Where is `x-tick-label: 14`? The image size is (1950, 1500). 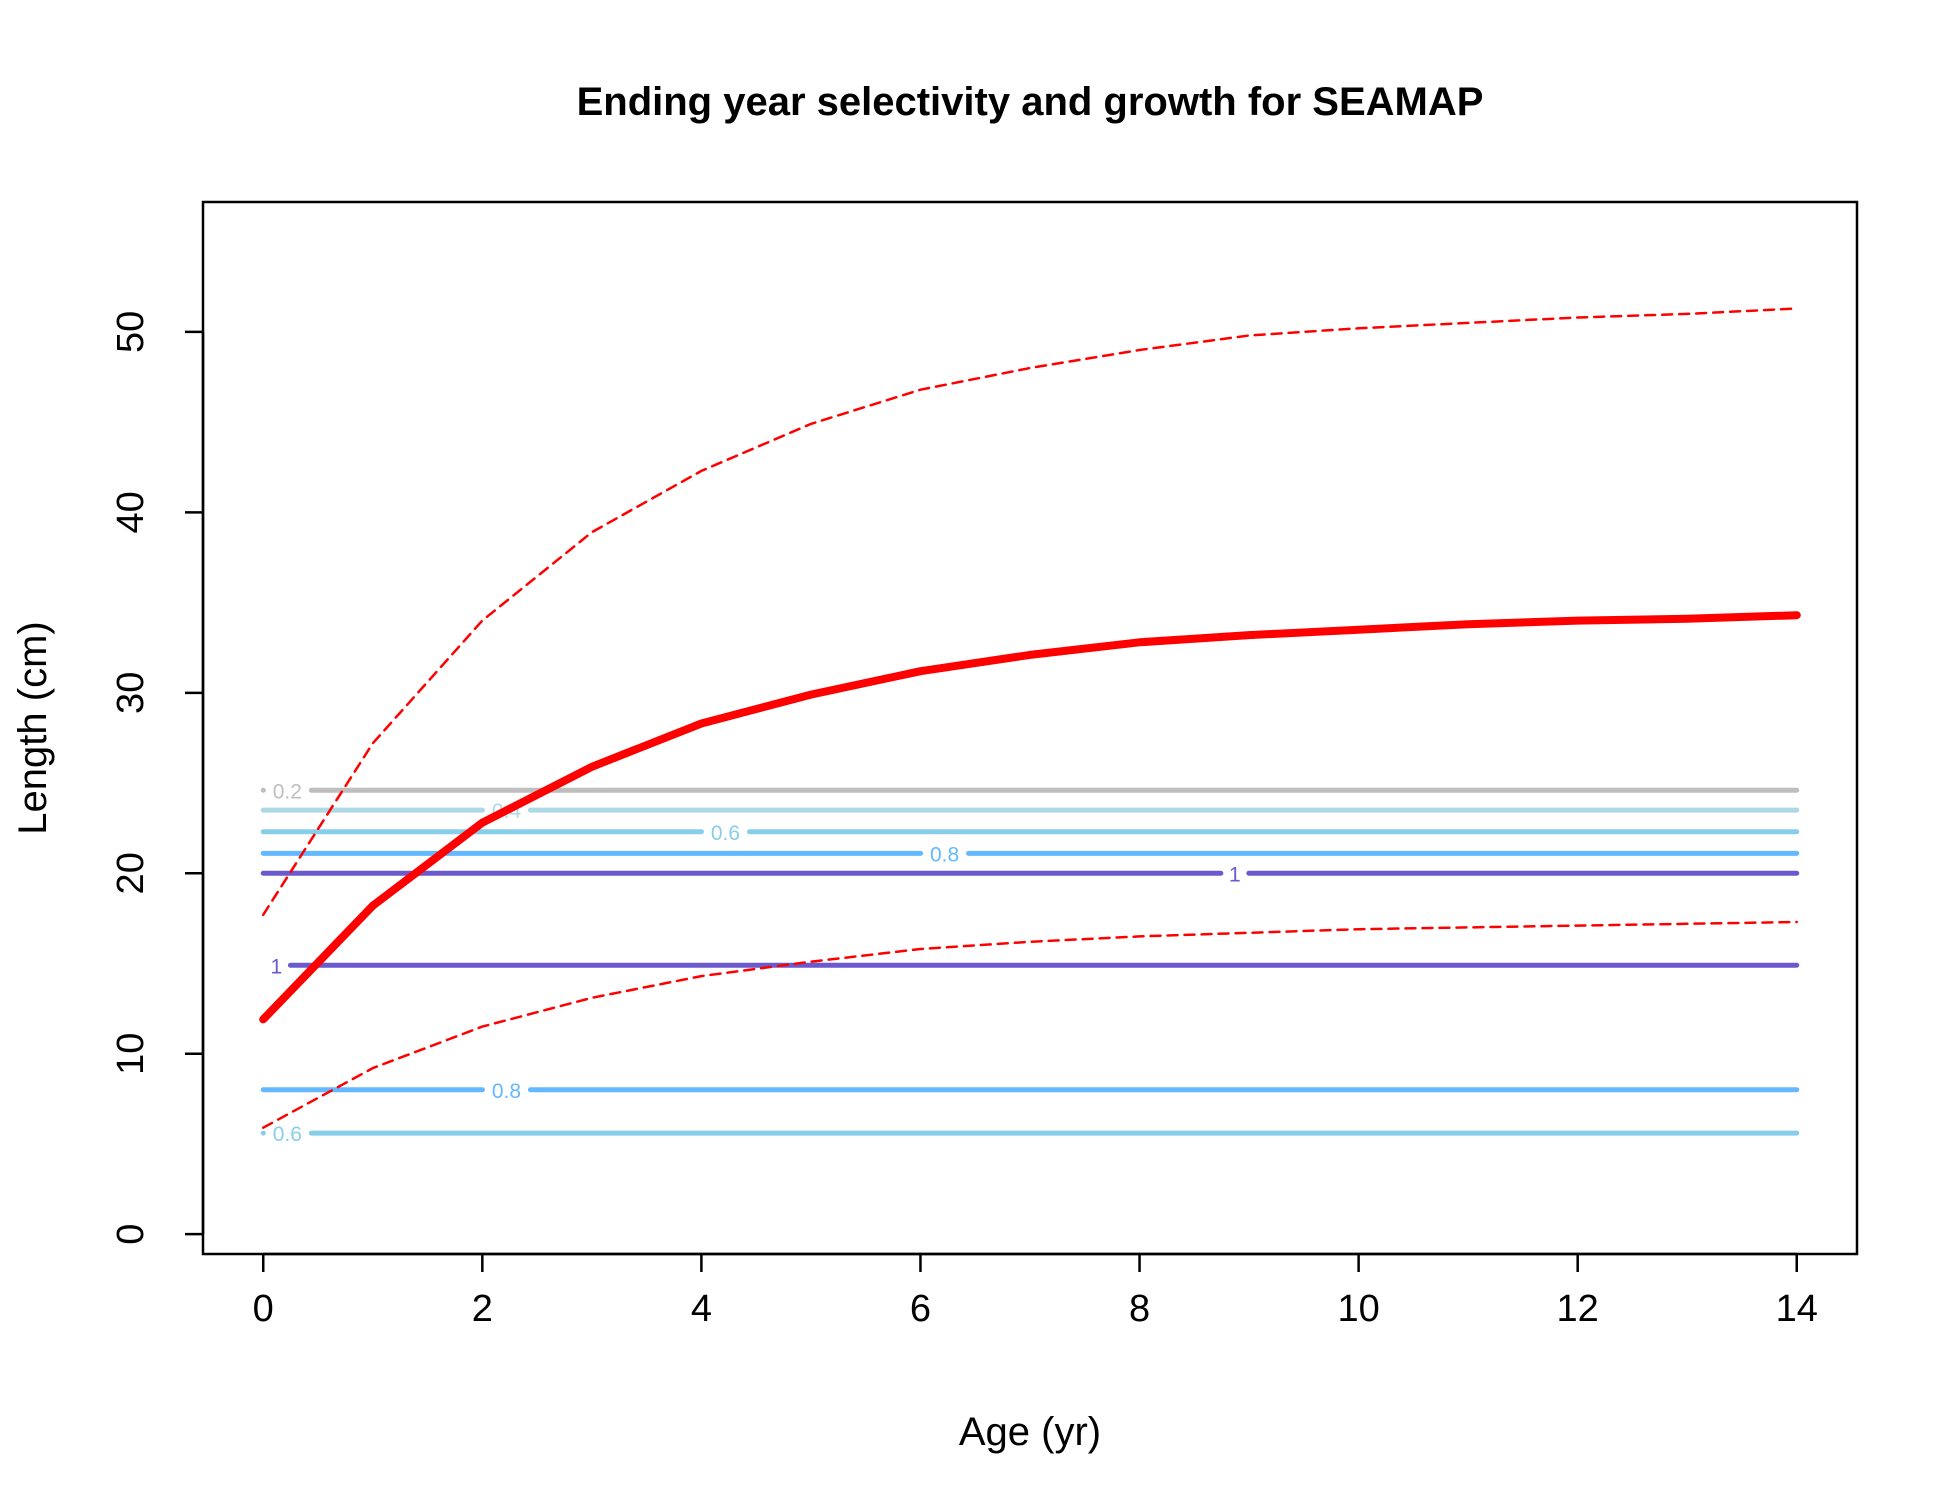
x-tick-label: 14 is located at coordinates (1797, 1309).